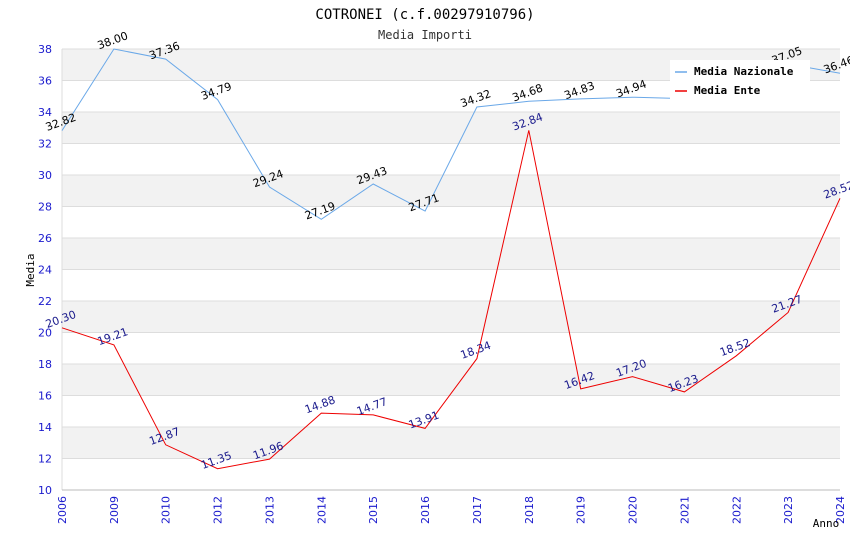 The width and height of the screenshot is (850, 550). I want to click on y-axis-label: Media, so click(30, 269).